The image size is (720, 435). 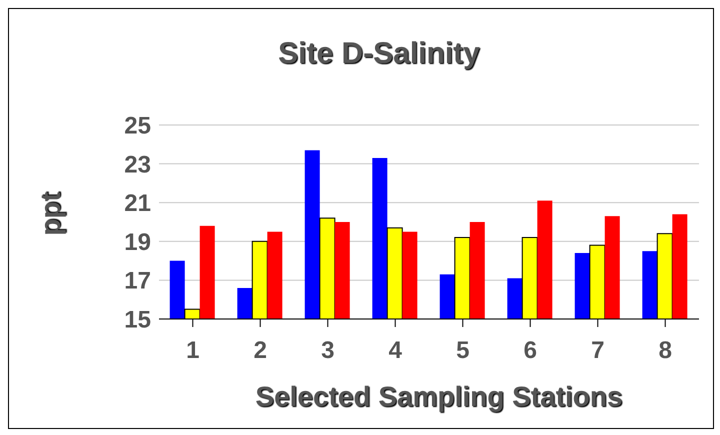 I want to click on x-tick-label: 8, so click(x=665, y=350).